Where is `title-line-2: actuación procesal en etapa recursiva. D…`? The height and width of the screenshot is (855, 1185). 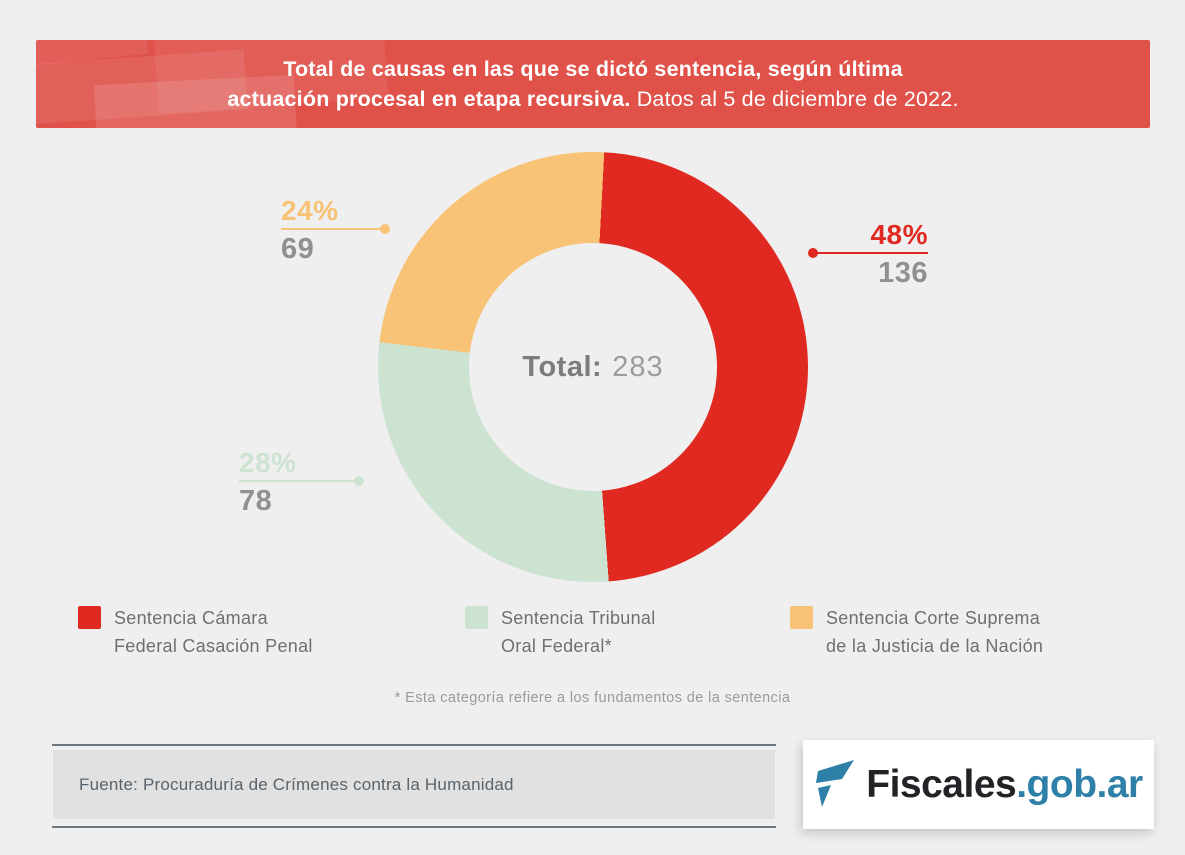
title-line-2: actuación procesal en etapa recursiva. D… is located at coordinates (592, 99).